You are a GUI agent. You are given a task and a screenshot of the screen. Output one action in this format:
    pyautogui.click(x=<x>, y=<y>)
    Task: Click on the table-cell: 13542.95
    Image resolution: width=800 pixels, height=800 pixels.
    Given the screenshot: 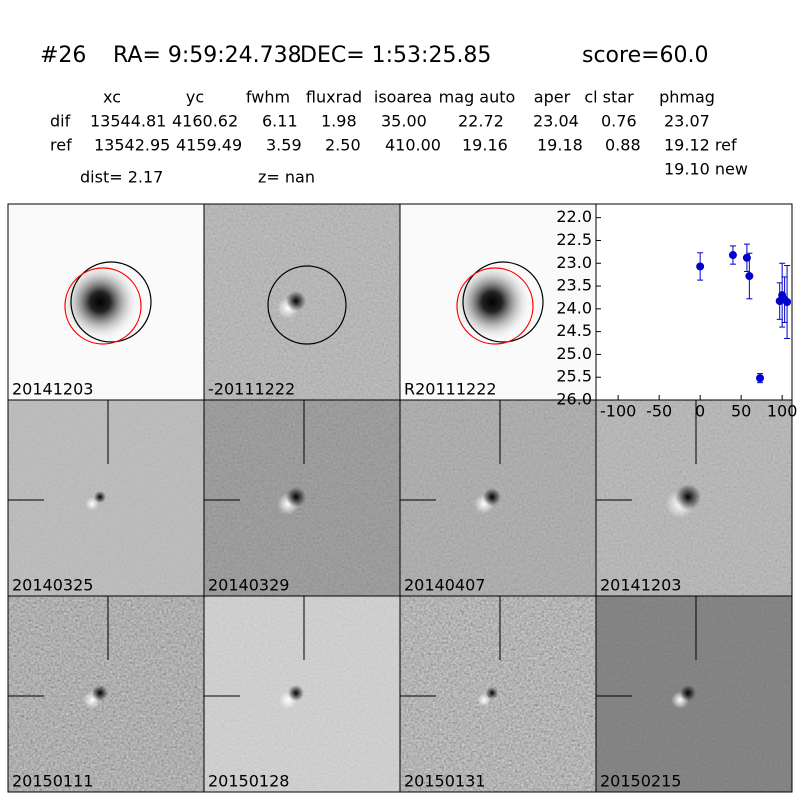 What is the action you would take?
    pyautogui.click(x=132, y=145)
    